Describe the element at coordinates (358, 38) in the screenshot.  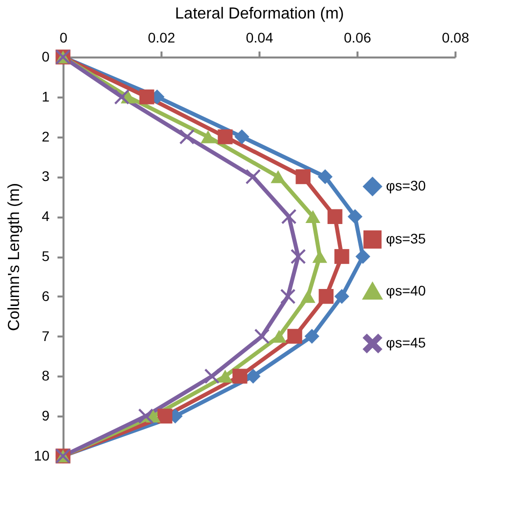
I see `x-tick-label: 0.06` at that location.